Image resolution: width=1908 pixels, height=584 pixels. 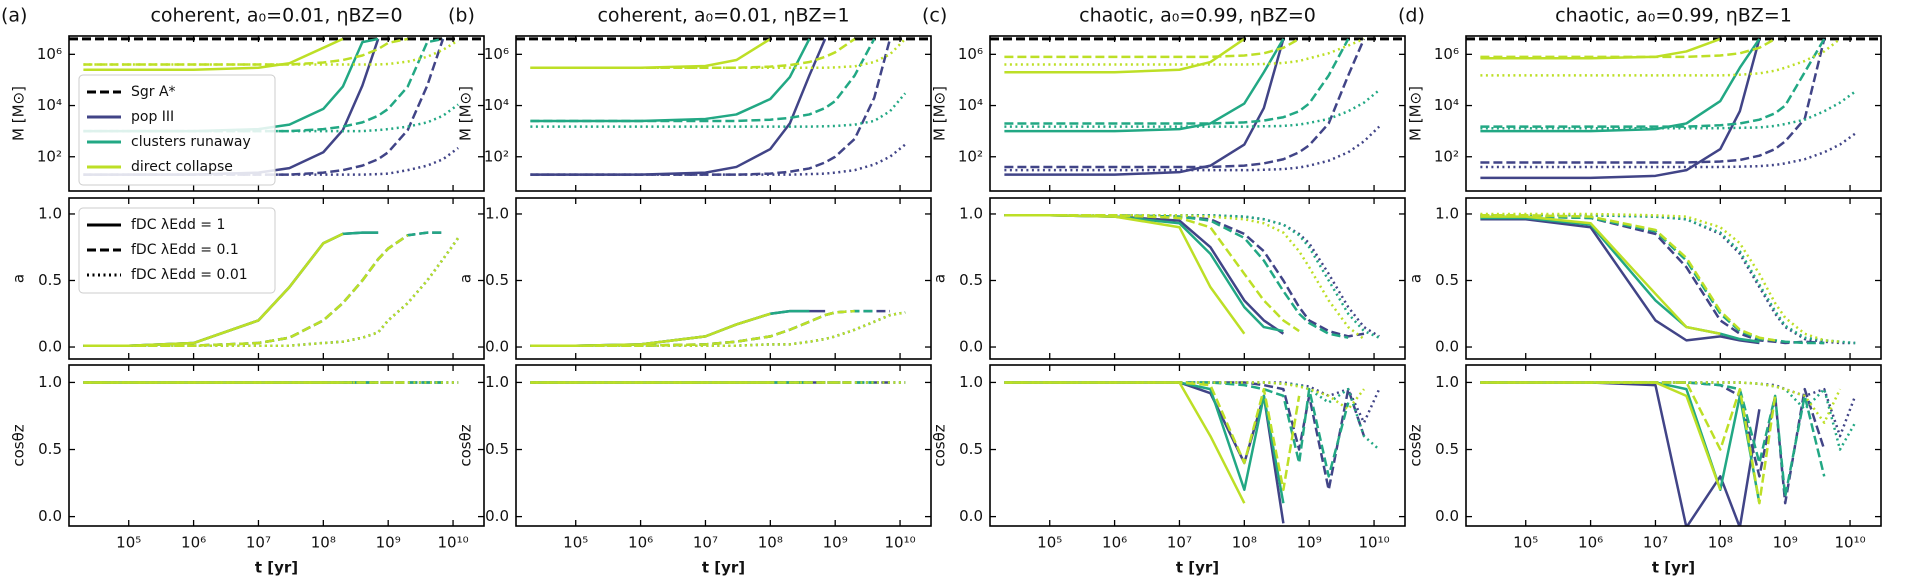 What do you see at coordinates (934, 16) in the screenshot?
I see `panel-label: (c)` at bounding box center [934, 16].